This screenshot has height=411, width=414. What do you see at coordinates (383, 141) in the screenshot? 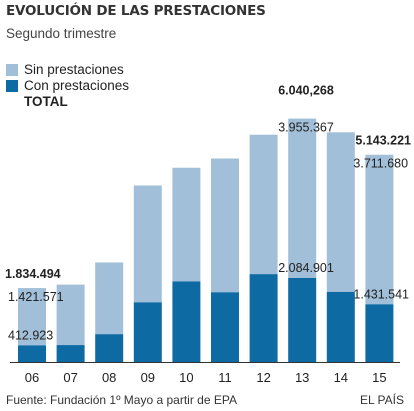
I see `total-label: 5.143.221` at bounding box center [383, 141].